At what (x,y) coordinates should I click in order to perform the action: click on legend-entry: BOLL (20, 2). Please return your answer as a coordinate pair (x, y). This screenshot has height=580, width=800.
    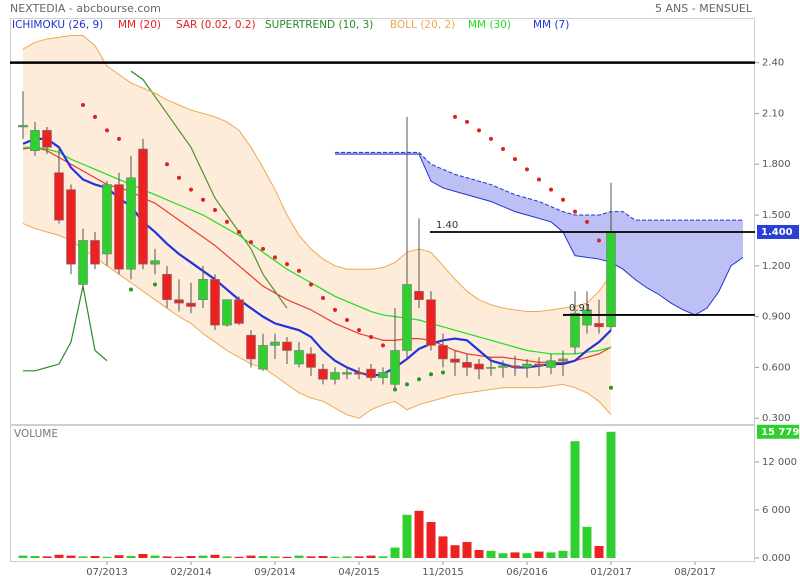
    Looking at the image, I should click on (422, 25).